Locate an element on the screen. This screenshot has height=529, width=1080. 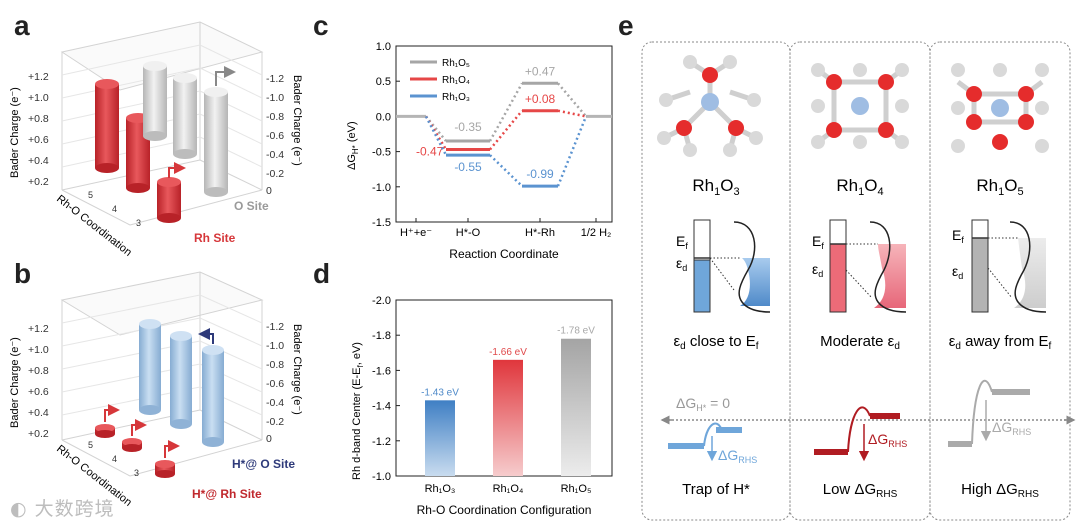
panel-a-o-bars is located at coordinates (185, 129).